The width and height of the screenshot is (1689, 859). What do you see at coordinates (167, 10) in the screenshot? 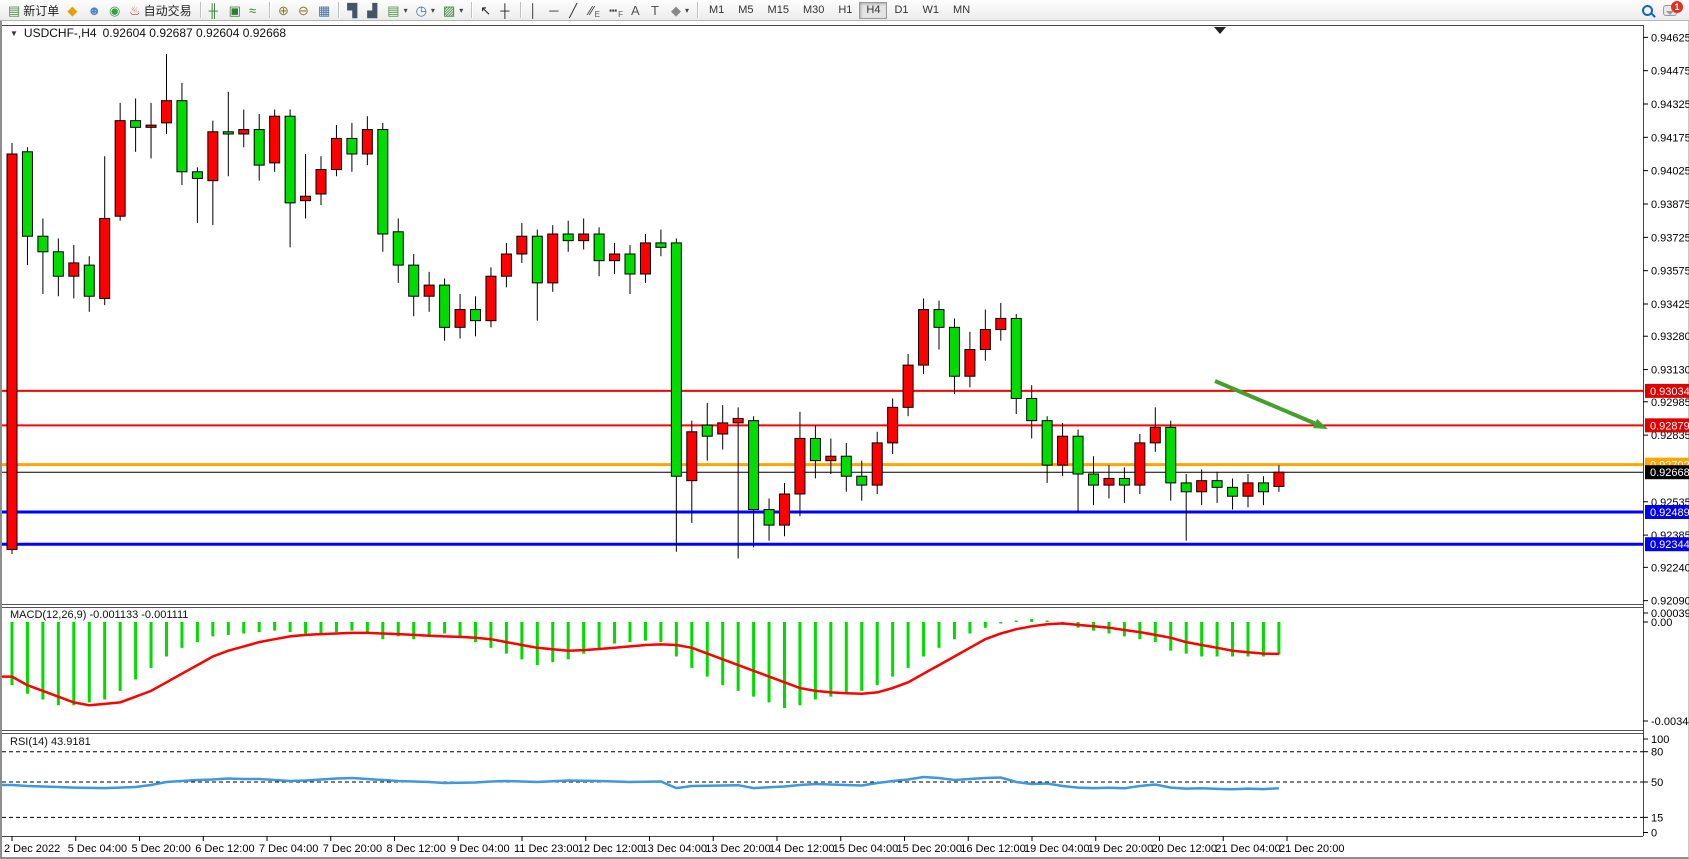
I see `auto-trading-button-label: 自动交易` at bounding box center [167, 10].